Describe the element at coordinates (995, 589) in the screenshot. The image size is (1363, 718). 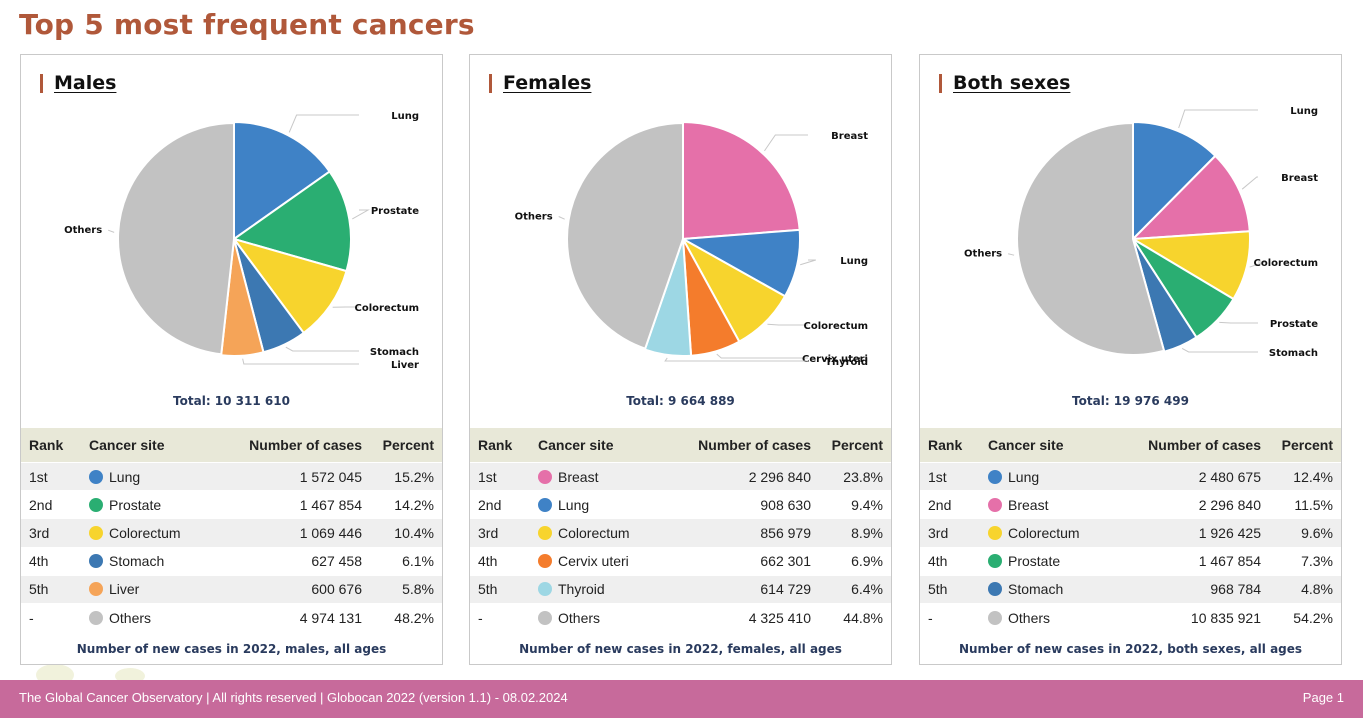
I see `stomach-dot` at that location.